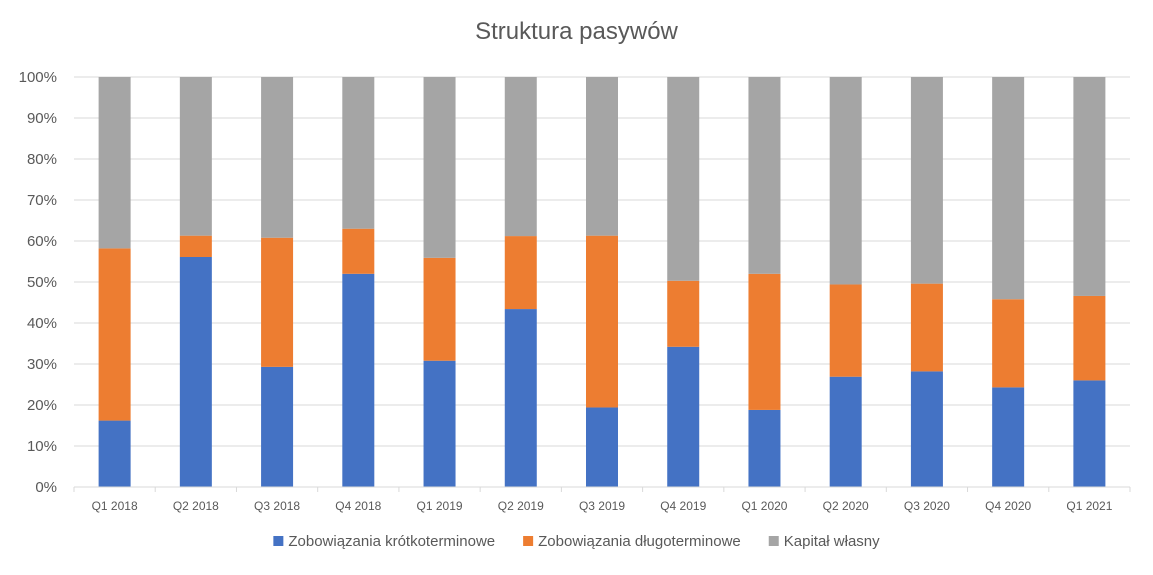 This screenshot has width=1153, height=575. I want to click on y-tick-label: 60%, so click(42, 241).